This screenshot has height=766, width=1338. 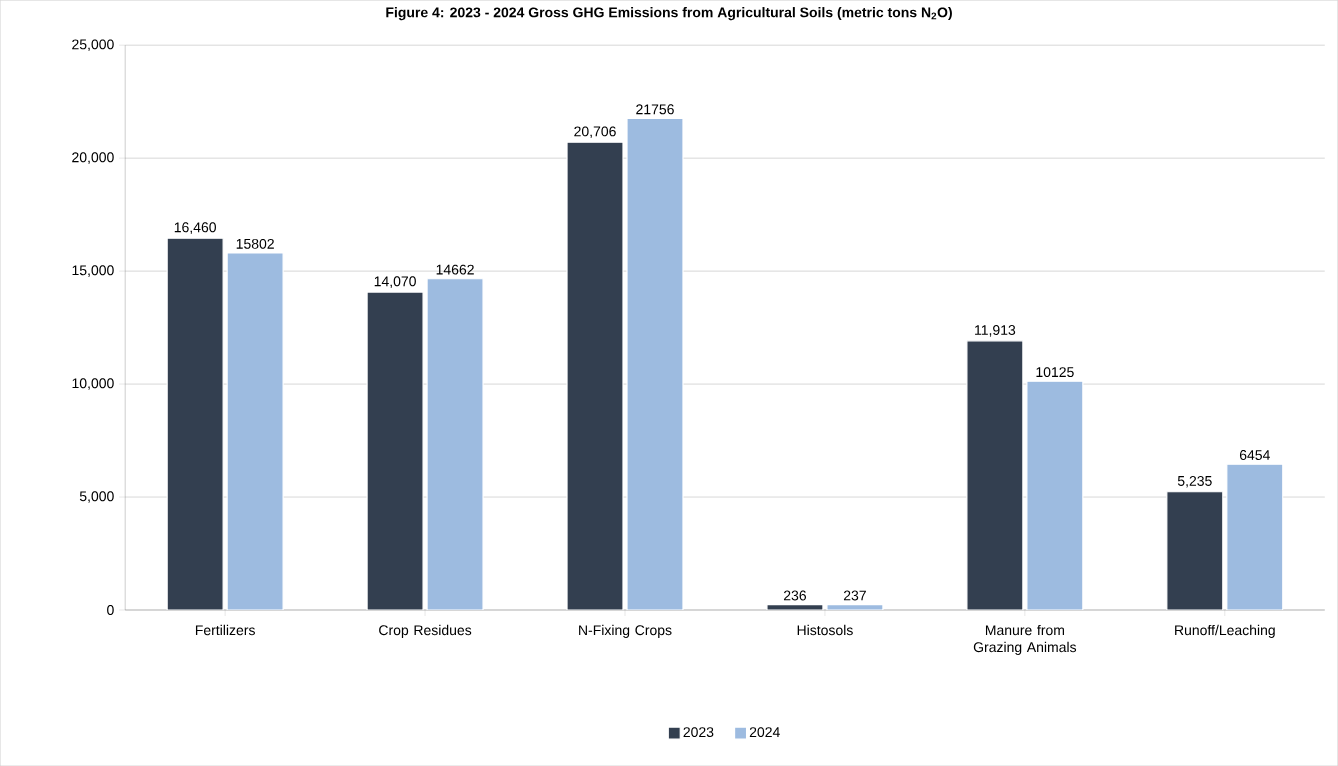 I want to click on data-label: 11,913, so click(x=995, y=331).